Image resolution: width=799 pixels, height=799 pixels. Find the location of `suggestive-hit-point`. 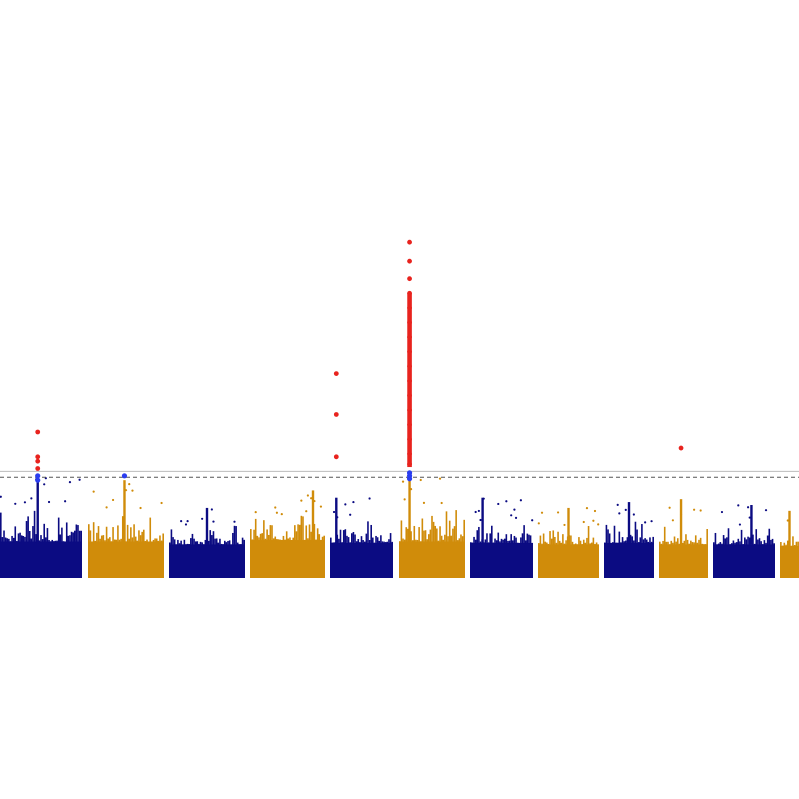

suggestive-hit-point is located at coordinates (38, 476).